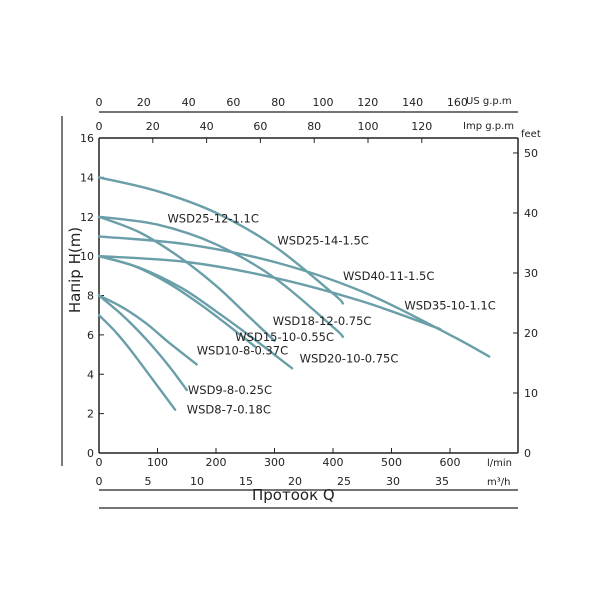  Describe the element at coordinates (322, 321) in the screenshot. I see `series-label-wsd18-12-0.75c: WSD18-12-0.75C` at that location.